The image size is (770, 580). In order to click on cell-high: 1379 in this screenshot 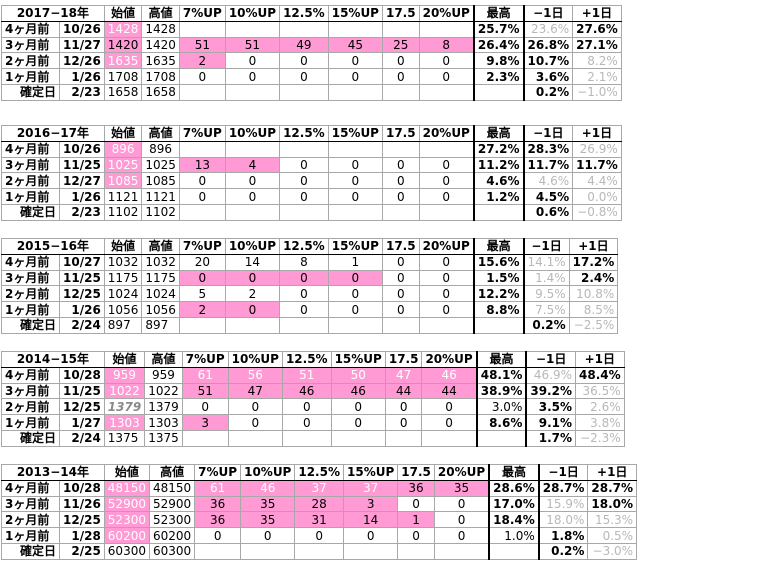, I will do `click(163, 407)`.